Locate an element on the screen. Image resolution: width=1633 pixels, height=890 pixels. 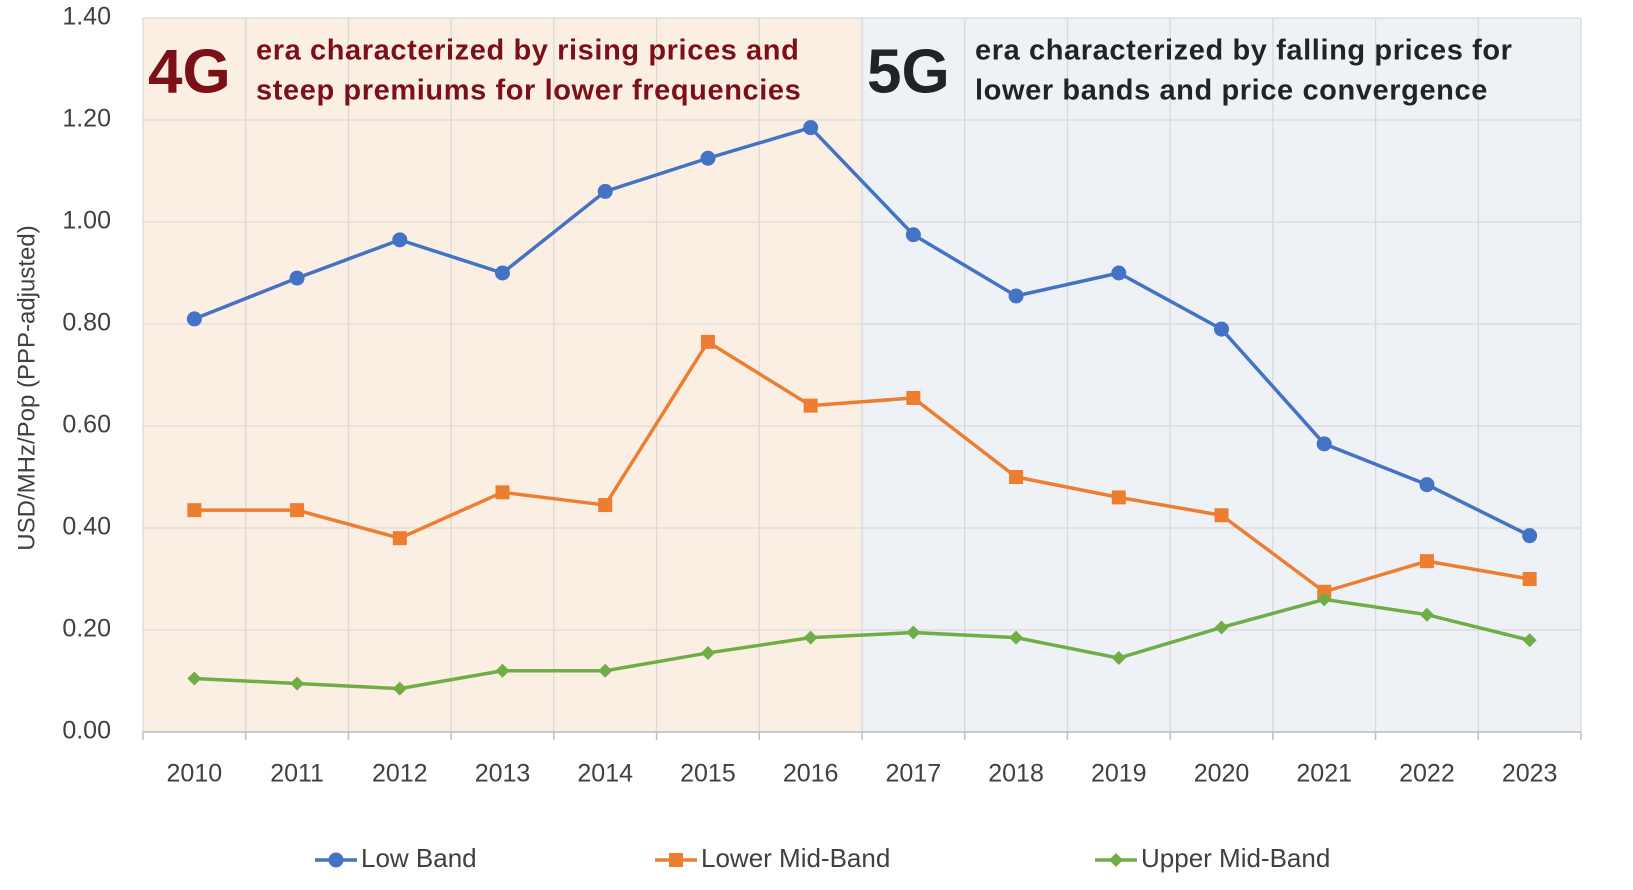
x-tick-label: 2022 is located at coordinates (1427, 774).